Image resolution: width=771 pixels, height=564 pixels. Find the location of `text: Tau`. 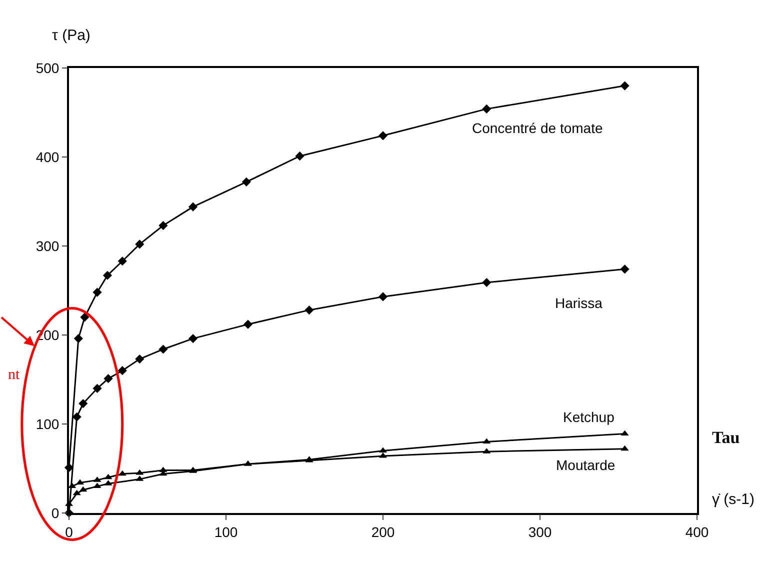

text: Tau is located at coordinates (726, 437).